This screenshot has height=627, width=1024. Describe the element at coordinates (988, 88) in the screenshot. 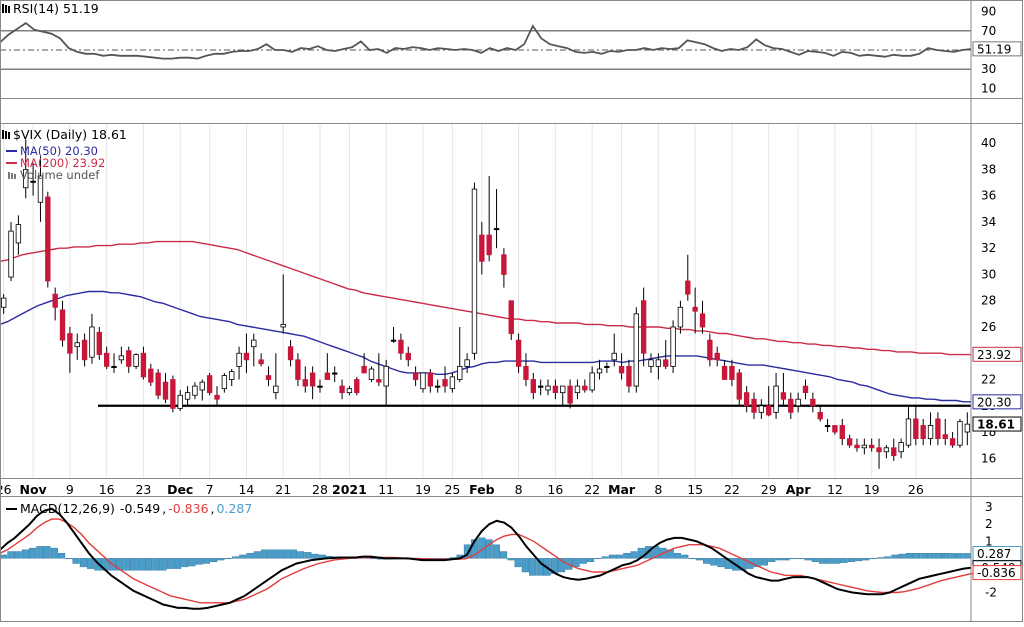

I see `rsi-tick-4: 10` at that location.